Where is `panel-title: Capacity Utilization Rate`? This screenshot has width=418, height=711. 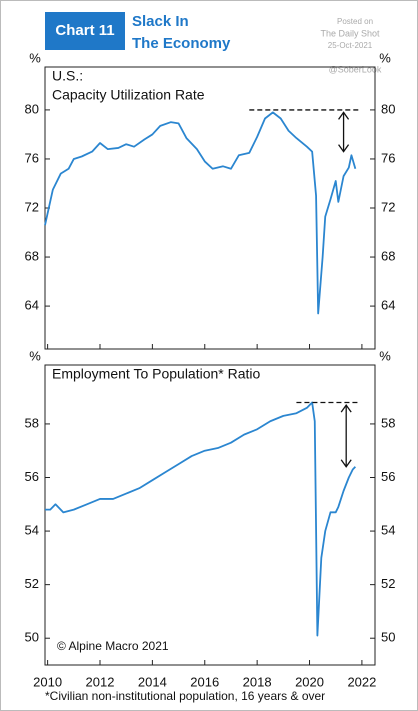
panel-title: Capacity Utilization Rate is located at coordinates (128, 95).